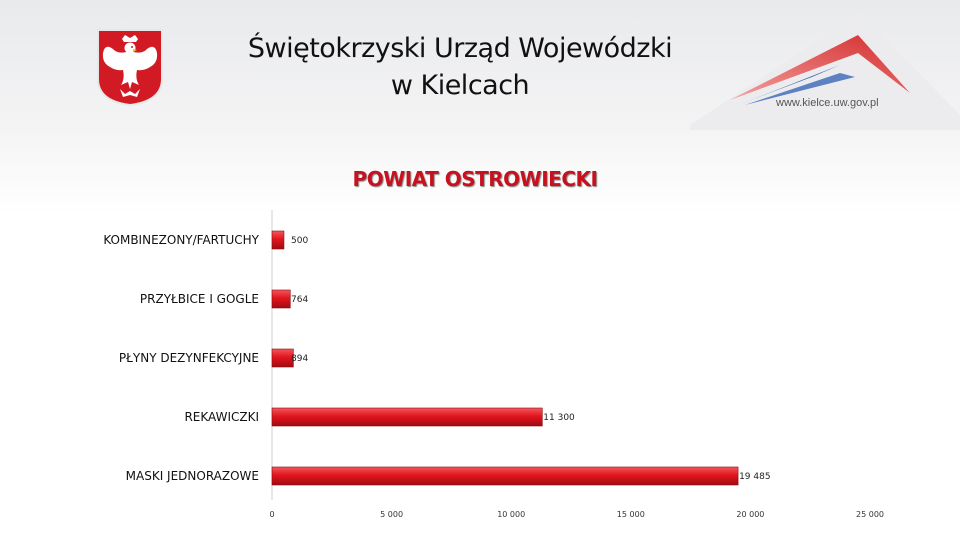 The width and height of the screenshot is (960, 540). I want to click on header-title-line2: w Kielcach, so click(460, 85).